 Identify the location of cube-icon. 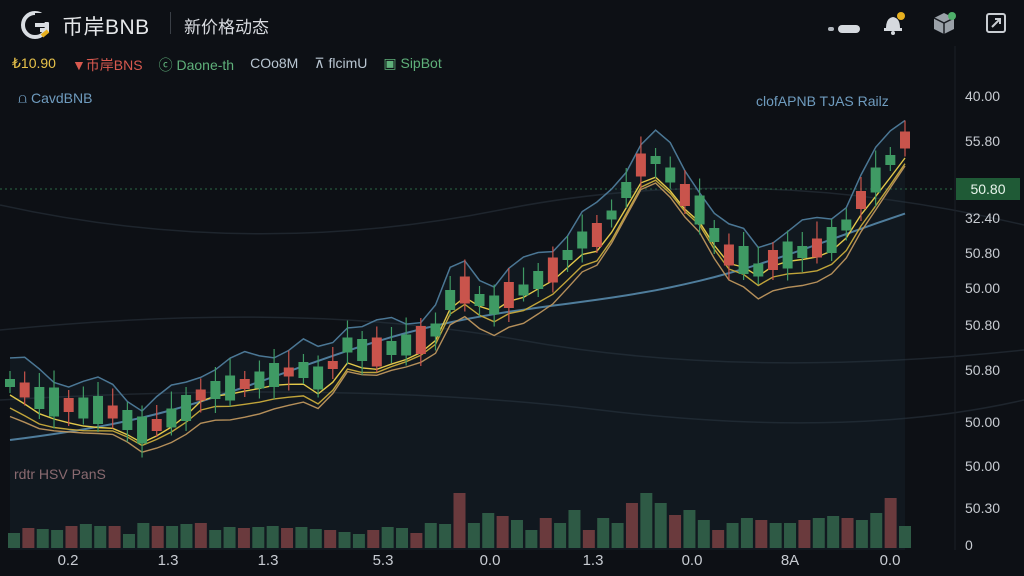
(944, 23).